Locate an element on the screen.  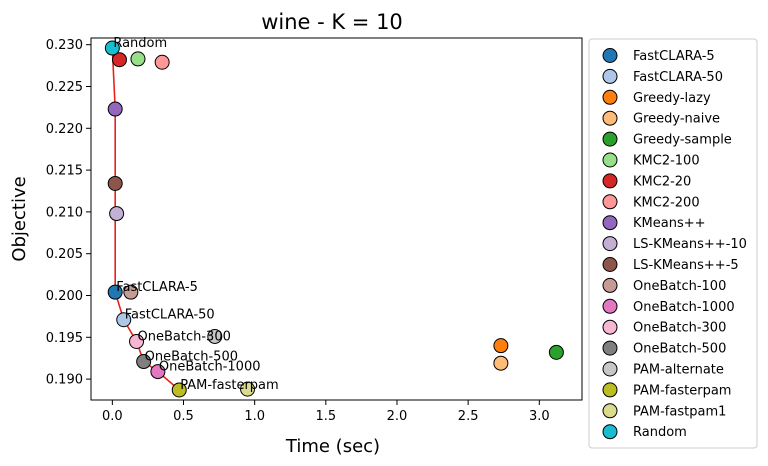
legend-label: FastCLARA-50 is located at coordinates (678, 77).